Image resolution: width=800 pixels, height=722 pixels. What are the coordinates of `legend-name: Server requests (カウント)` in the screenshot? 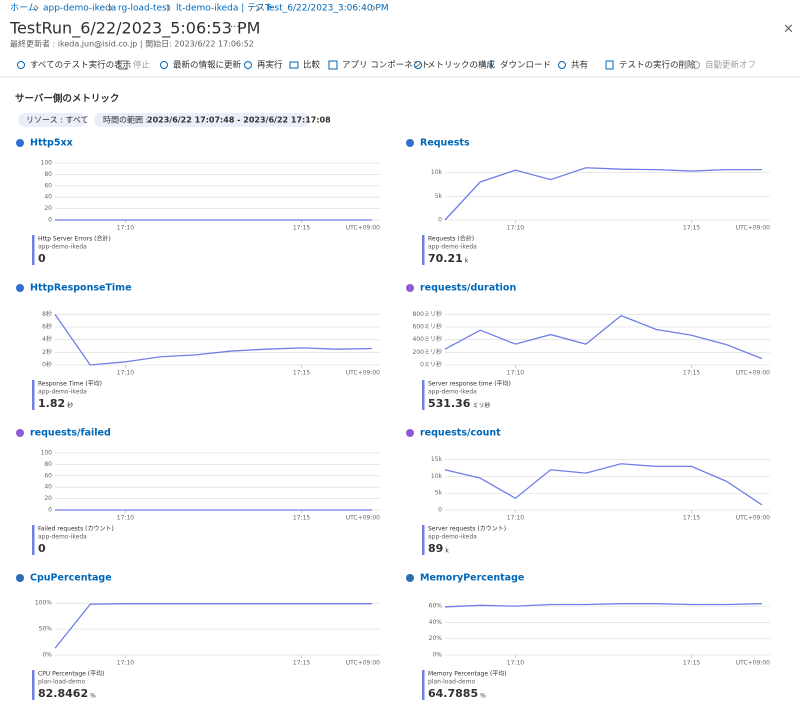 It's located at (467, 529).